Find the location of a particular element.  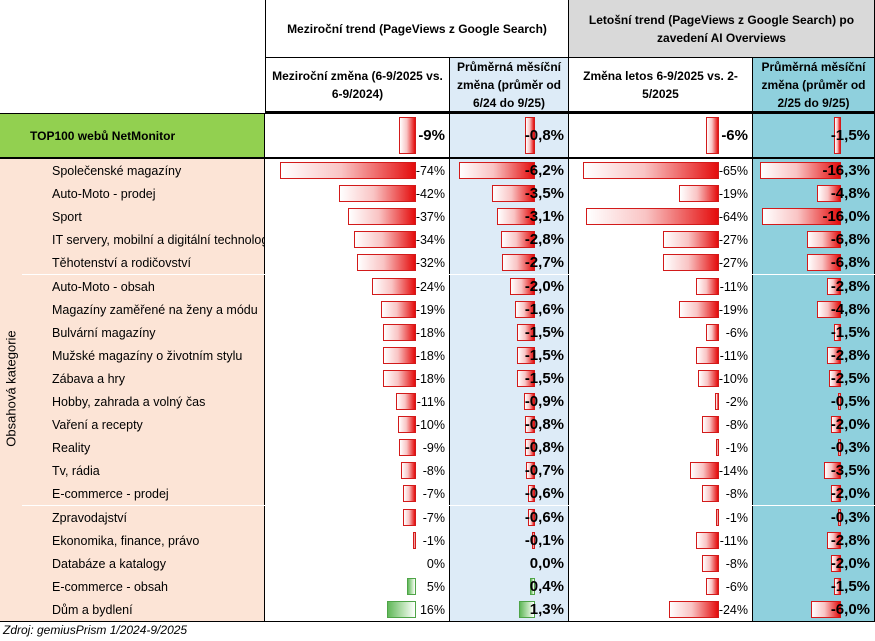

value-text: -7% is located at coordinates (433, 517).